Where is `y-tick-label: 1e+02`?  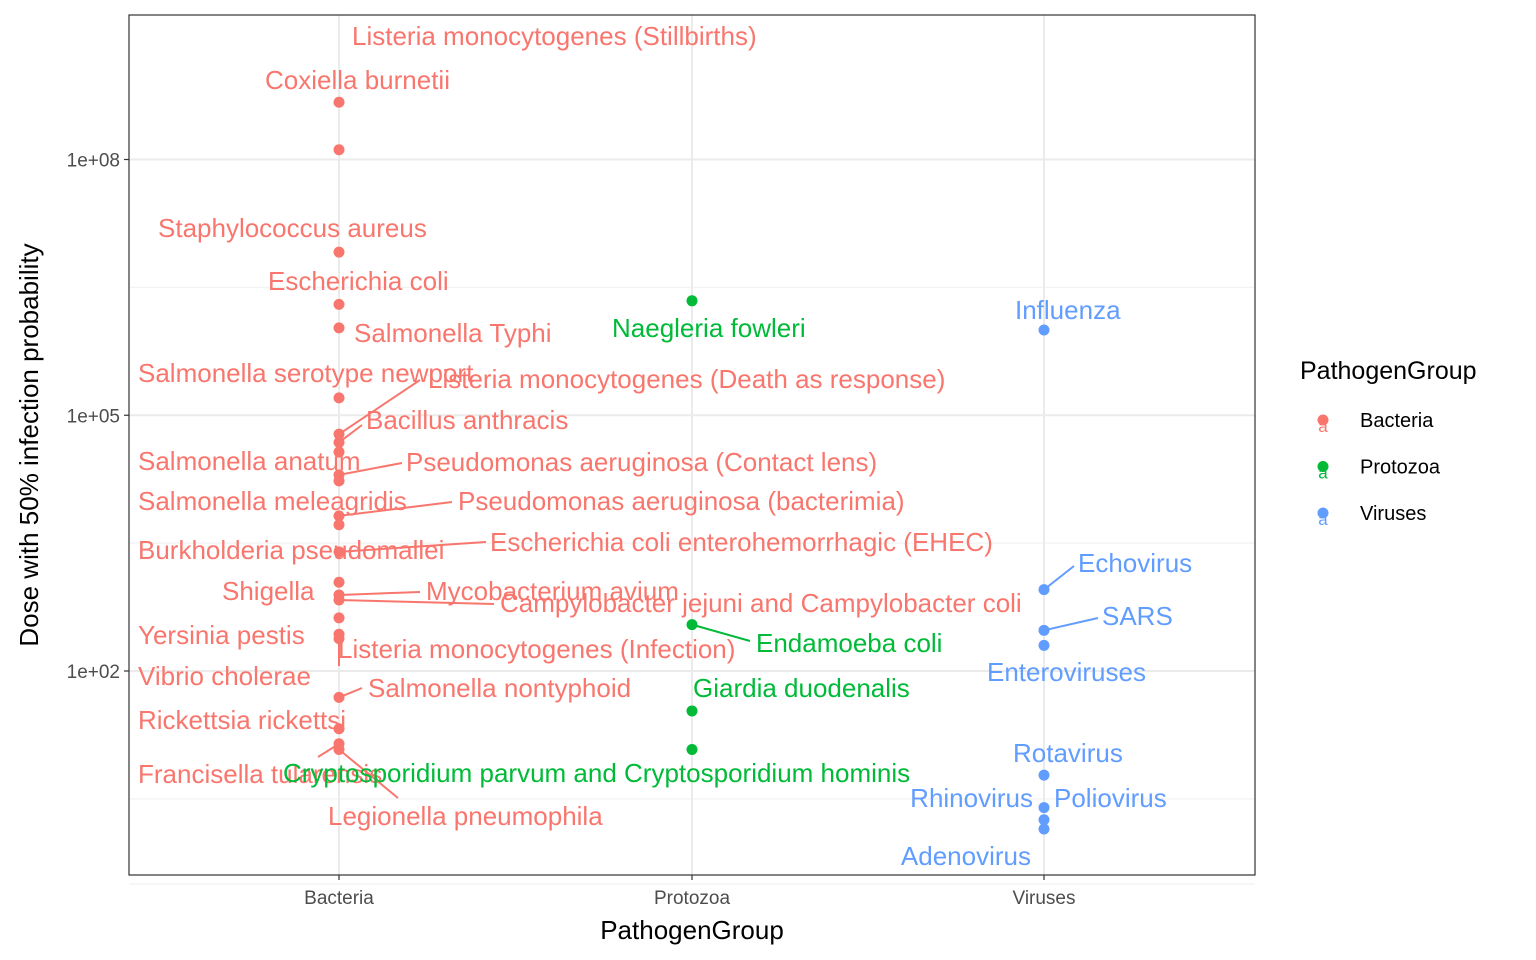
y-tick-label: 1e+02 is located at coordinates (93, 672).